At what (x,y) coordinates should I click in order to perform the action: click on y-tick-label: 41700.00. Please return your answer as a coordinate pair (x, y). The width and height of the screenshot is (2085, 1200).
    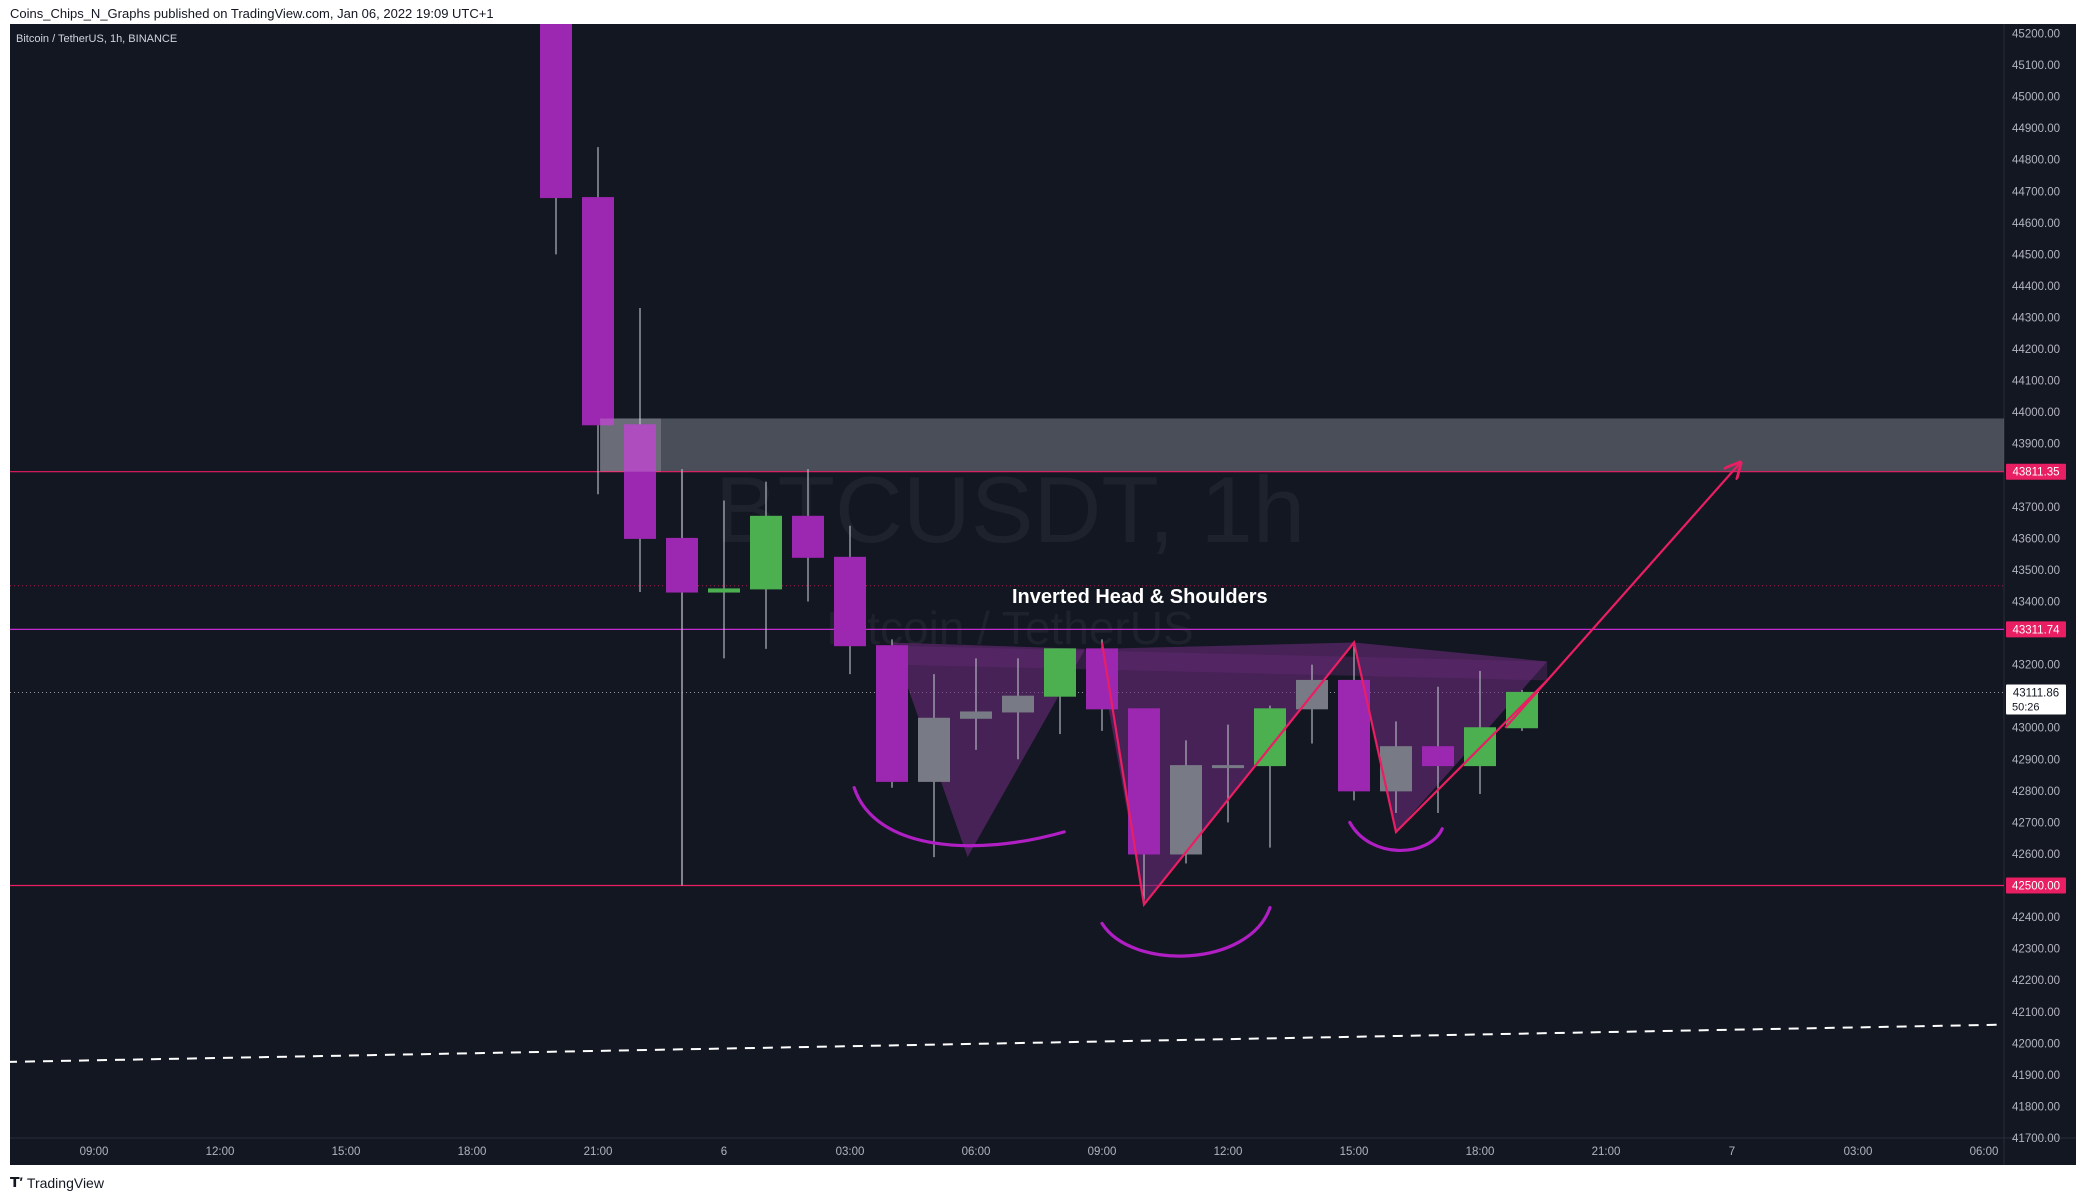
    Looking at the image, I should click on (2036, 1139).